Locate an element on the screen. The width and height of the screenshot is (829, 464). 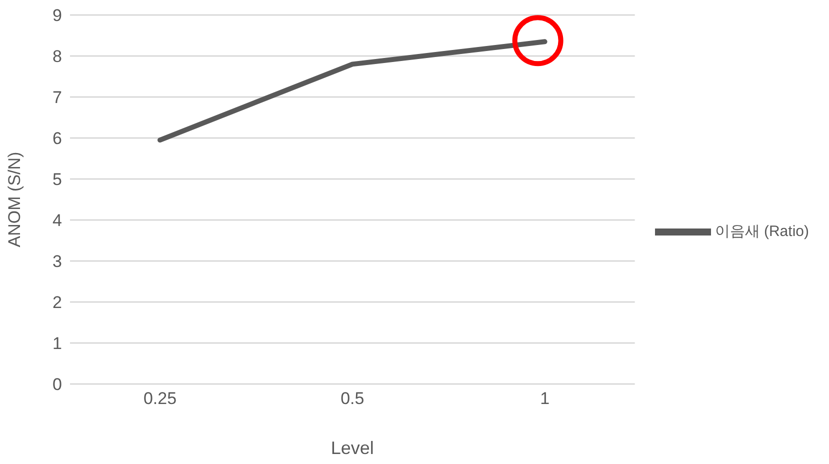
legend-label: 이음새 (Ratio) is located at coordinates (761, 231).